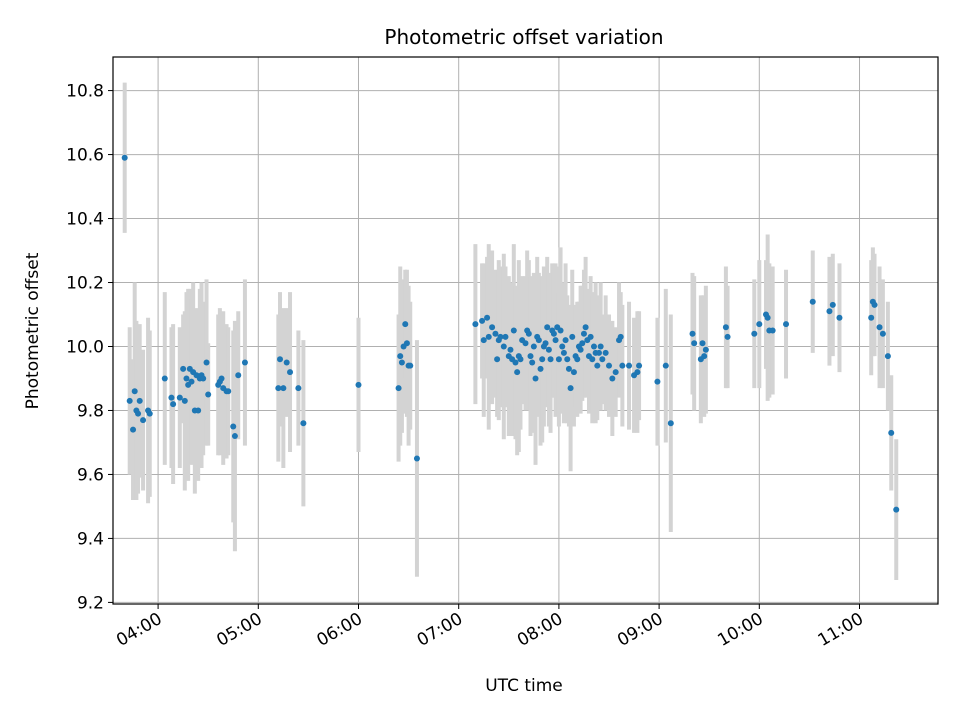  I want to click on y-tick-label: 9.6, so click(90, 475).